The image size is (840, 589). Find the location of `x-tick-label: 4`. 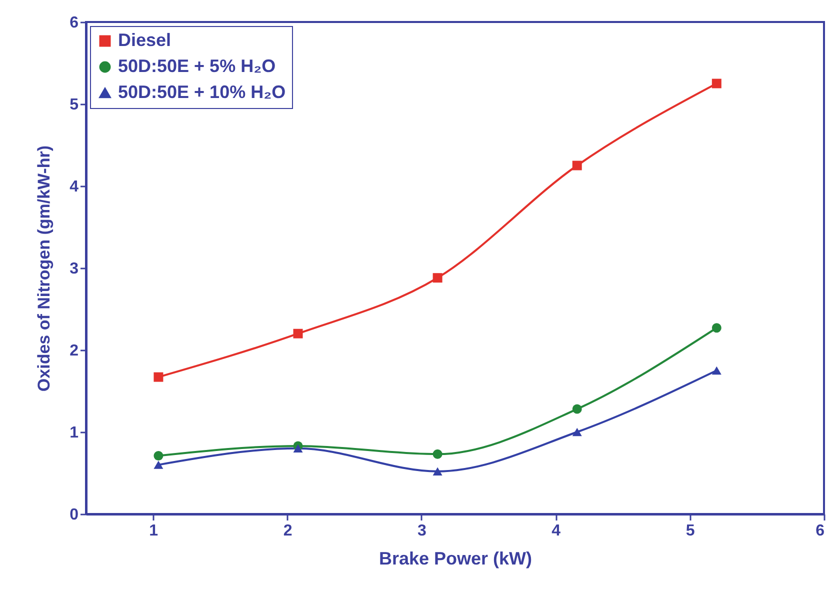

x-tick-label: 4 is located at coordinates (556, 531).